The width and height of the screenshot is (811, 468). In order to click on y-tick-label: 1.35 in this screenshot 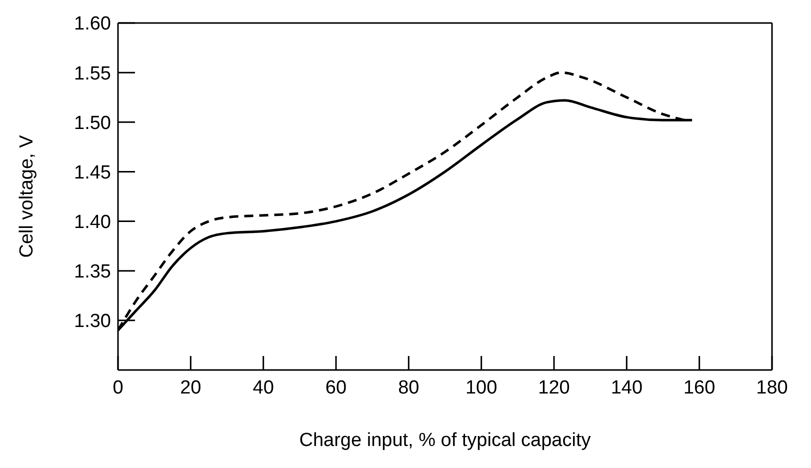, I will do `click(92, 272)`.